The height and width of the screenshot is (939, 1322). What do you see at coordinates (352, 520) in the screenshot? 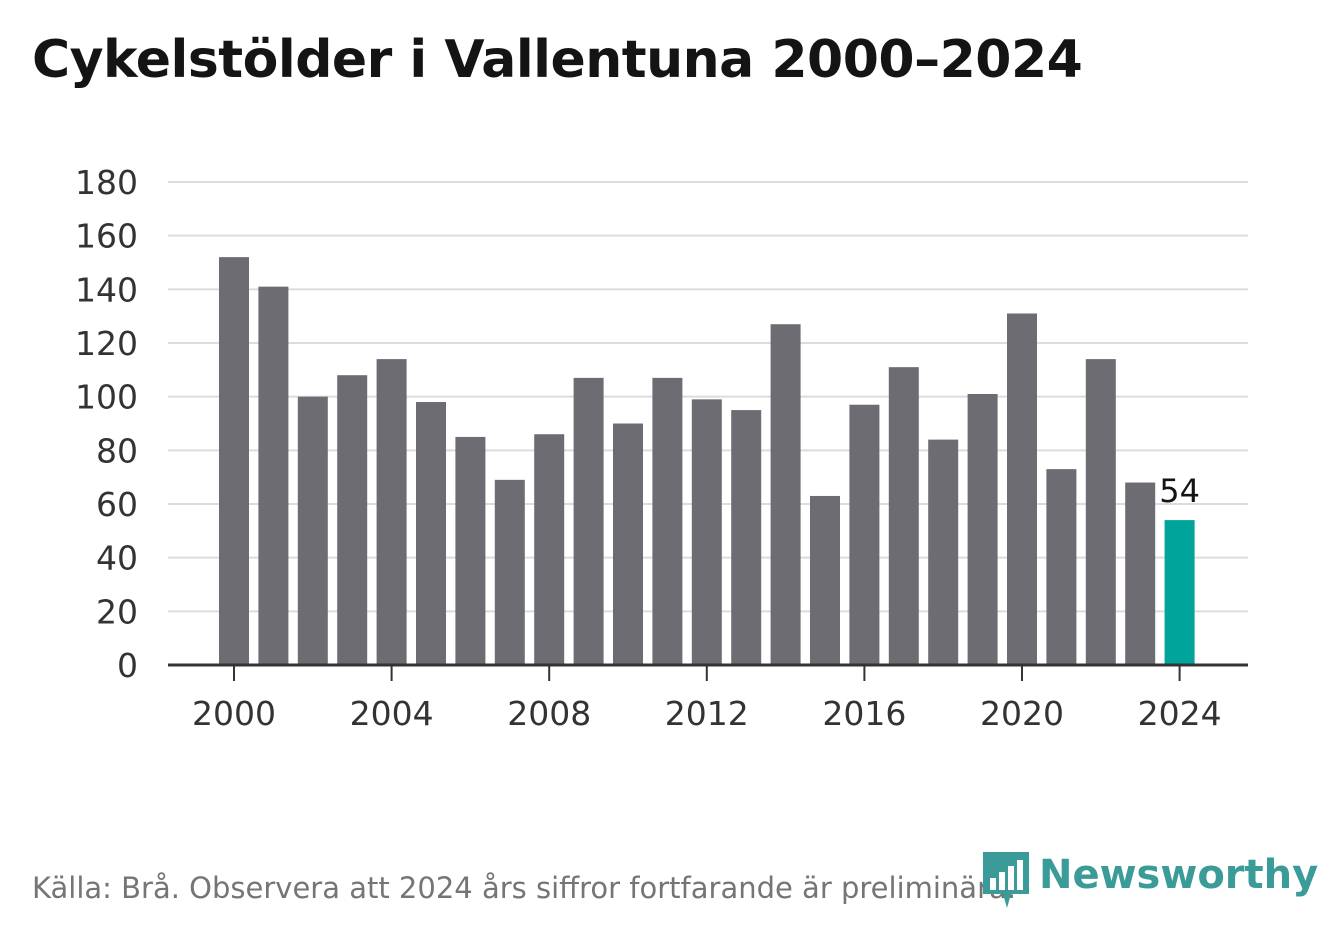
I see `bar-2003` at bounding box center [352, 520].